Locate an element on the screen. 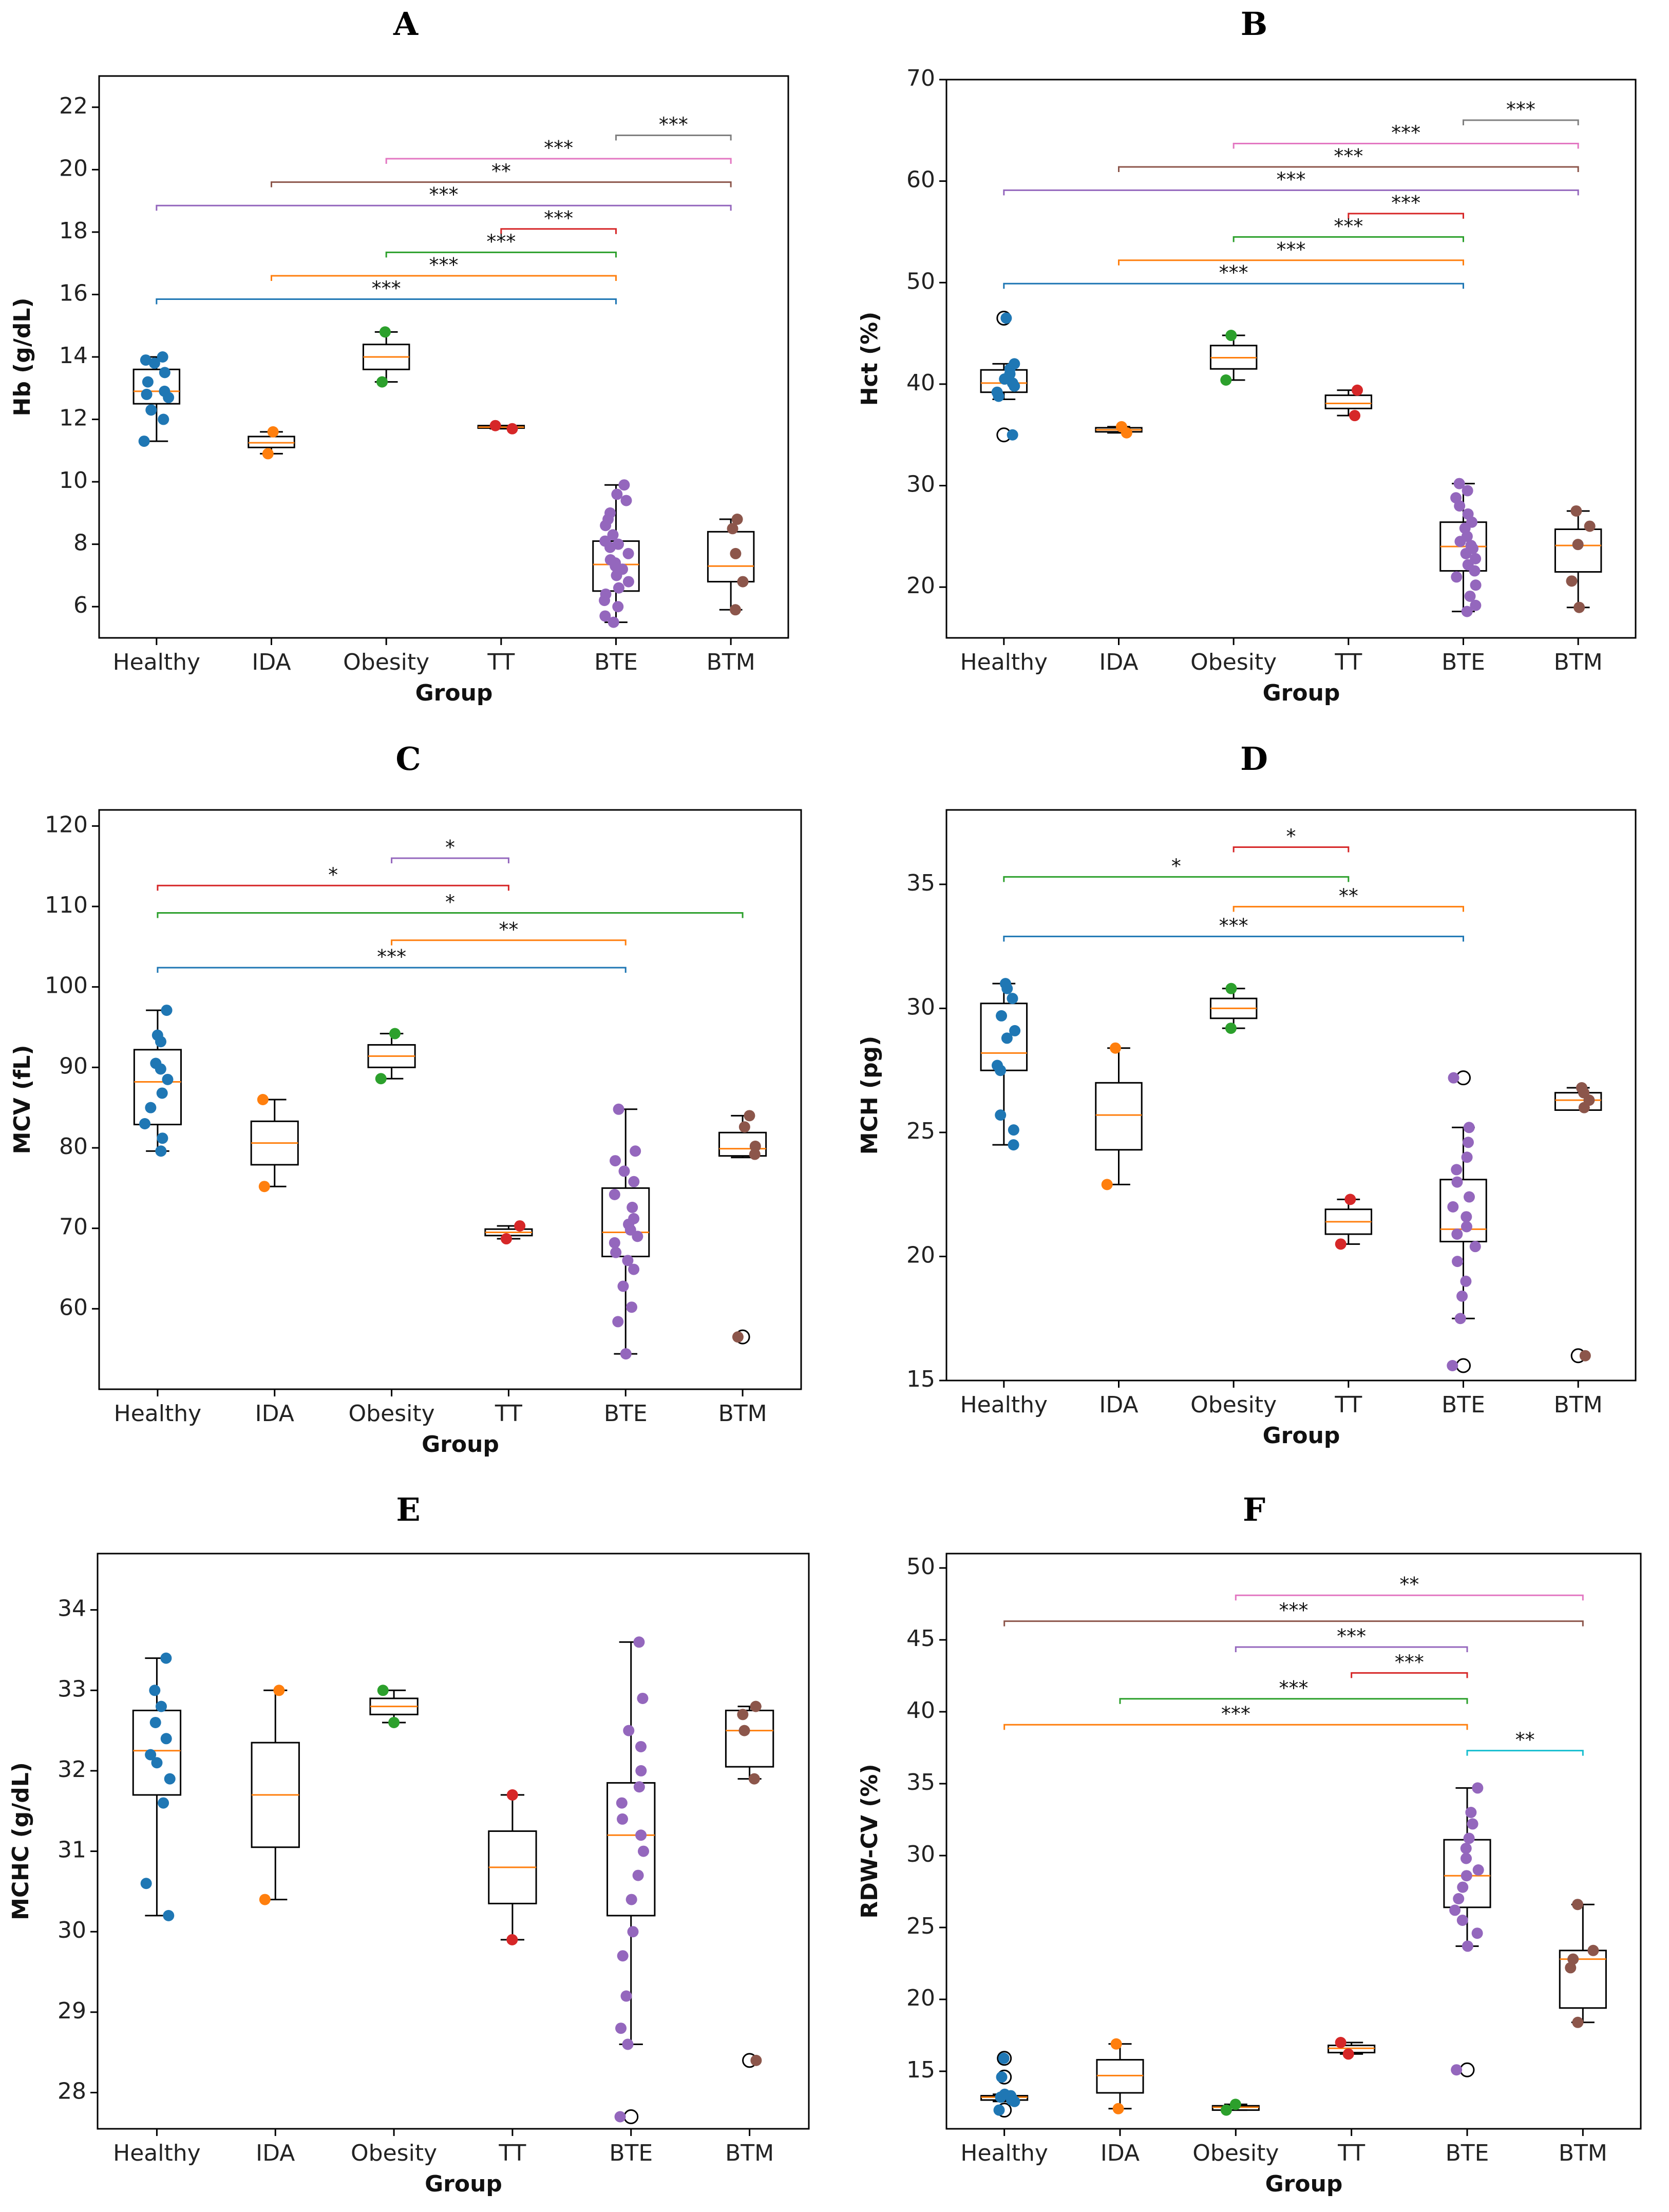  y-tick-label: 12 is located at coordinates (73, 418).